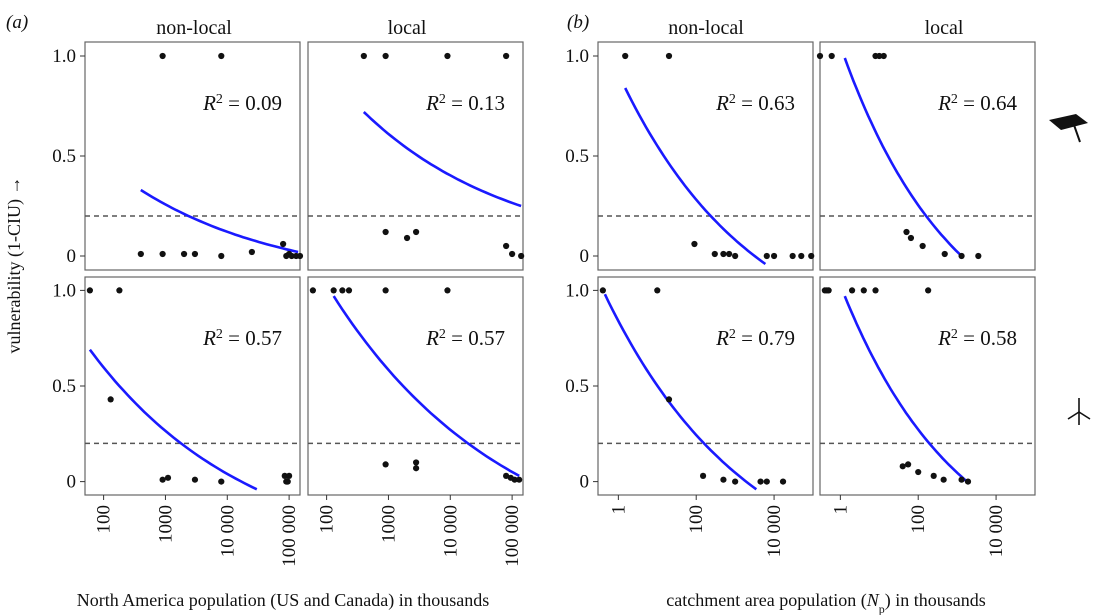 The image size is (1096, 615). Describe the element at coordinates (227, 531) in the screenshot. I see `x-tick-label: 10 000` at that location.